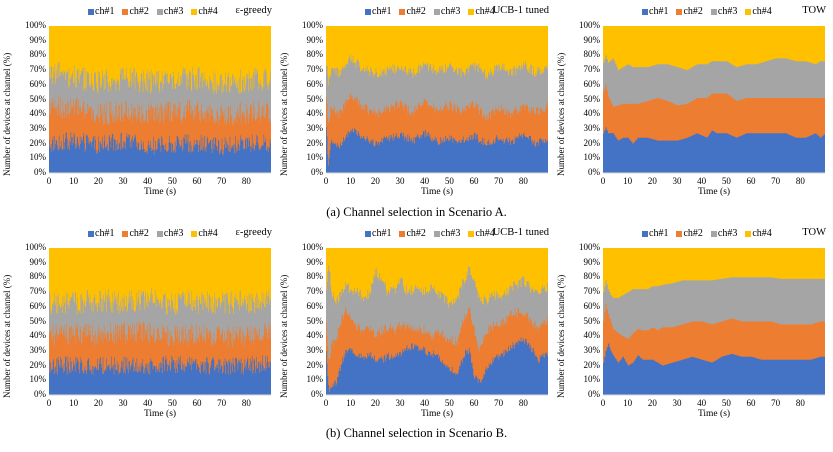  I want to click on algorithm-title: UCB-1 tuned, so click(520, 10).